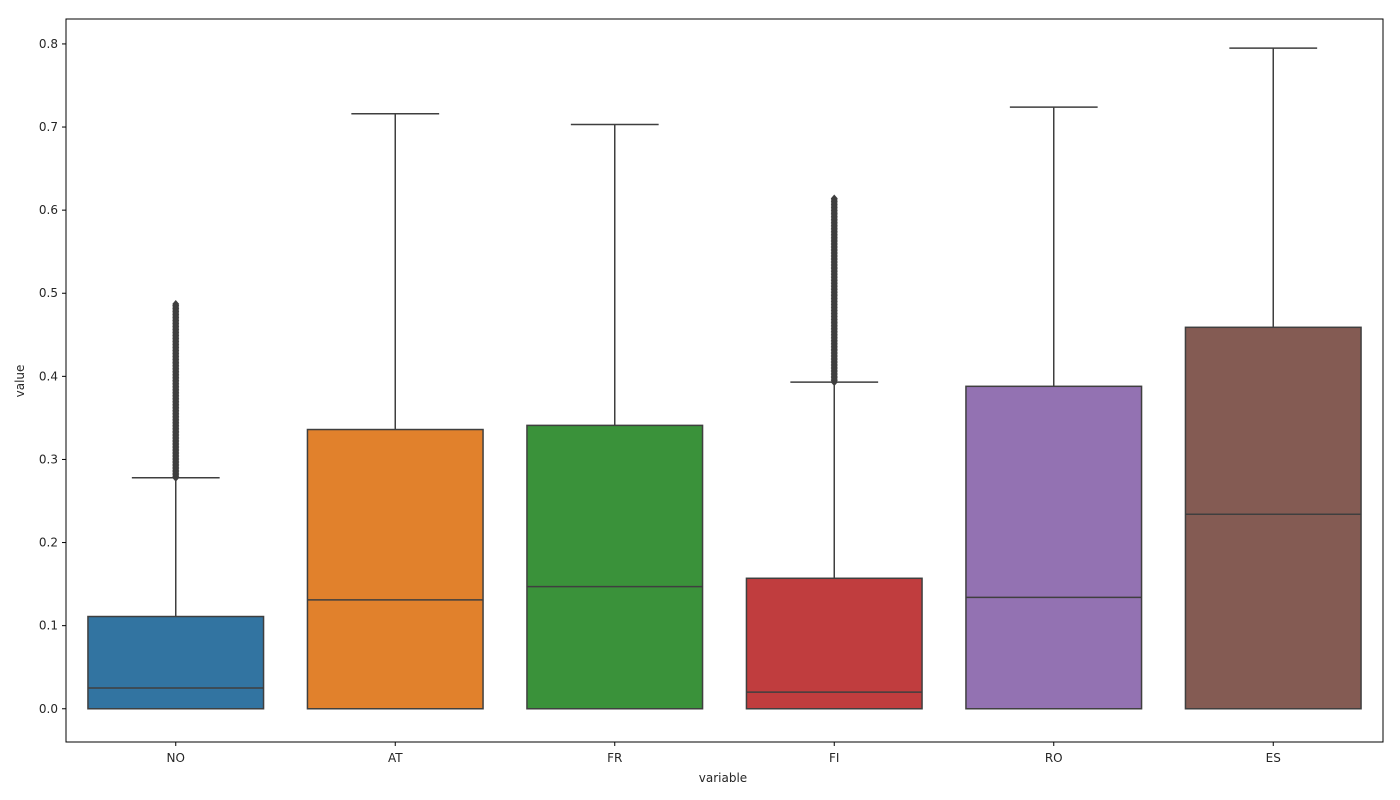 The image size is (1400, 800). What do you see at coordinates (615, 416) in the screenshot?
I see `box-group-fr` at bounding box center [615, 416].